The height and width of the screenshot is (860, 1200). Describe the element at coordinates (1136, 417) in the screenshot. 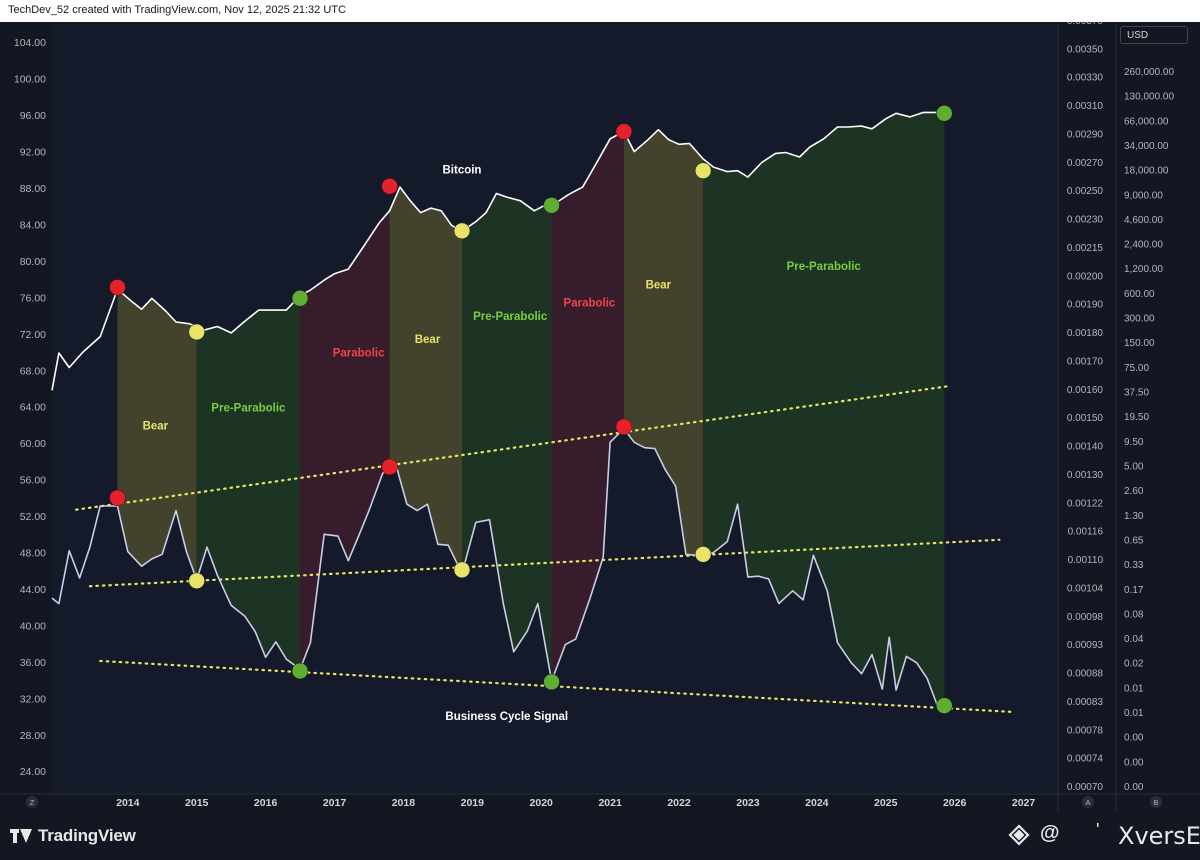

I see `right-axis-tick: 19.50` at that location.